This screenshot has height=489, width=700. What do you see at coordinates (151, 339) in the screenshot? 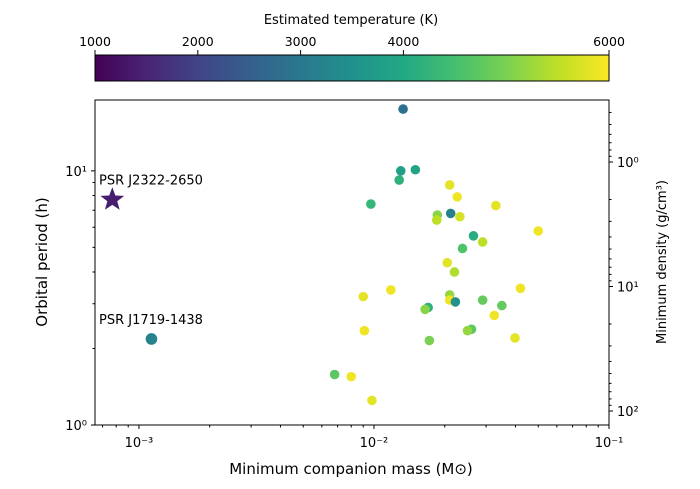
I see `highlight-point` at bounding box center [151, 339].